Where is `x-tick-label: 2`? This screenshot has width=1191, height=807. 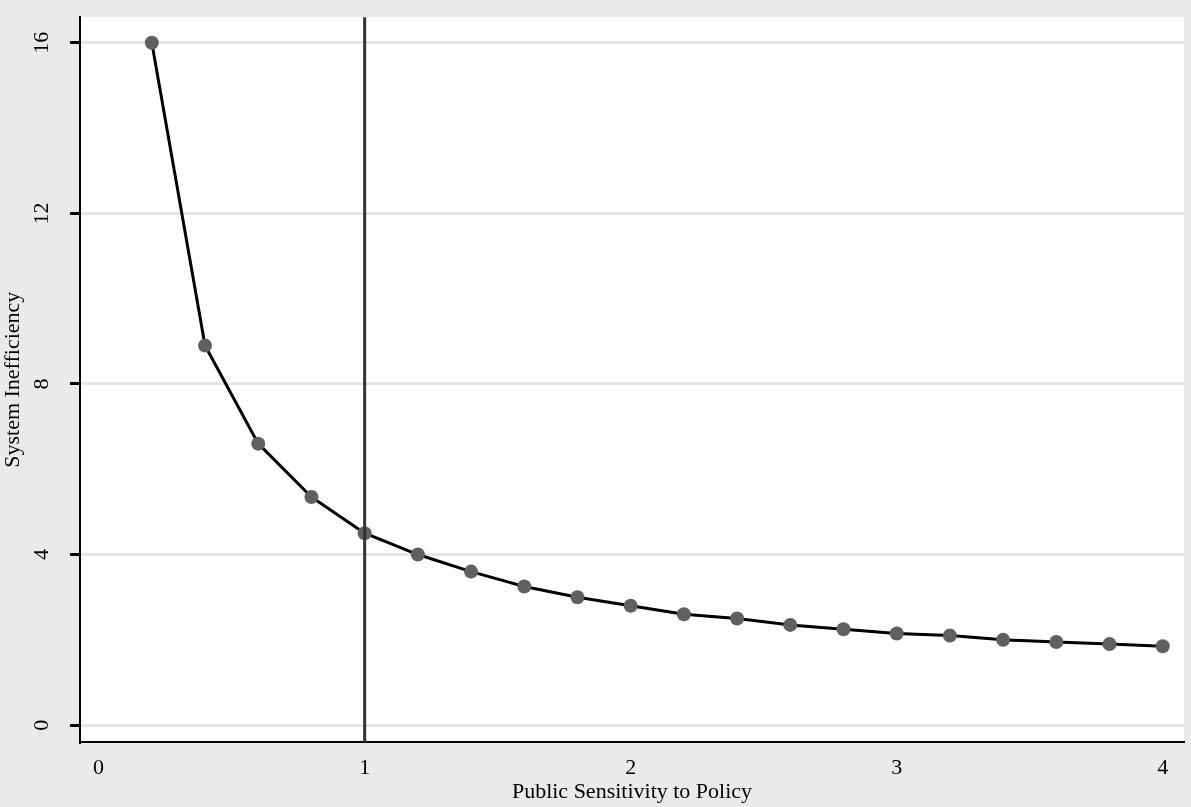
x-tick-label: 2 is located at coordinates (631, 767).